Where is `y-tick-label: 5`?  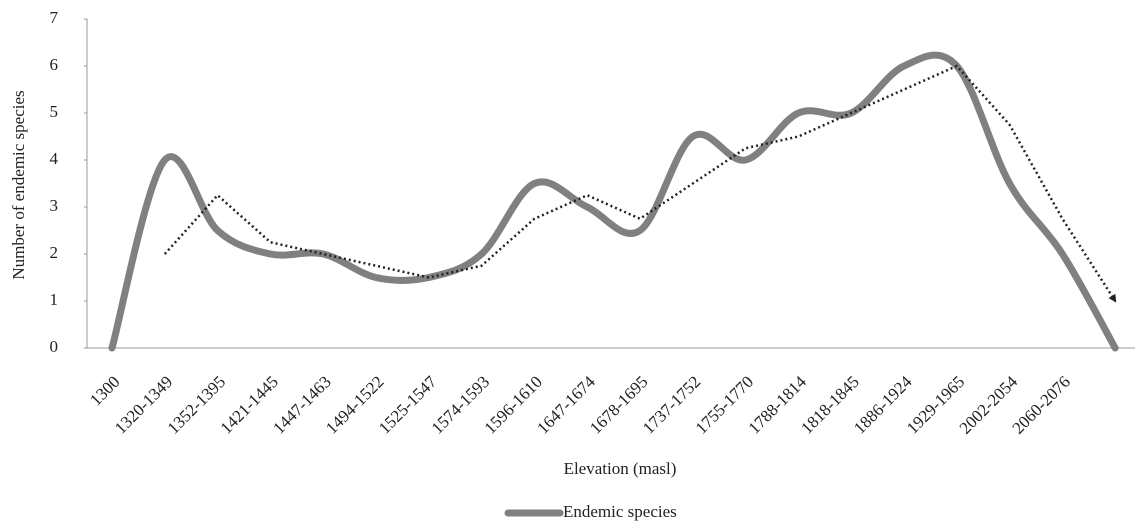
y-tick-label: 5 is located at coordinates (54, 111).